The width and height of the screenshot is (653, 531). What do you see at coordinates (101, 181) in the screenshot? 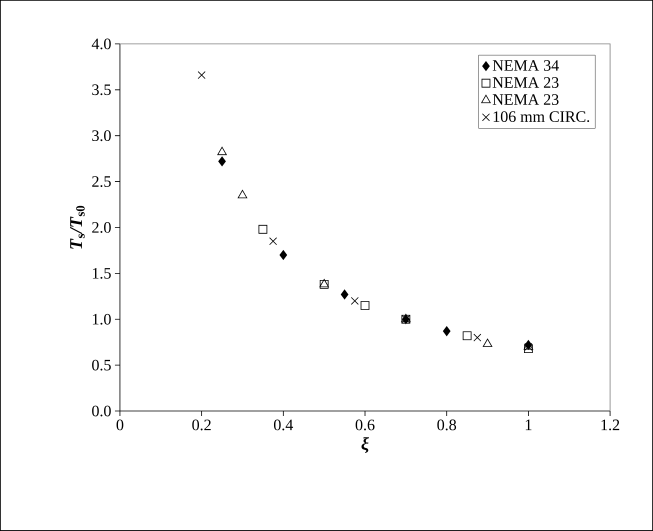
I see `y-tick-label: 2.5` at bounding box center [101, 181].